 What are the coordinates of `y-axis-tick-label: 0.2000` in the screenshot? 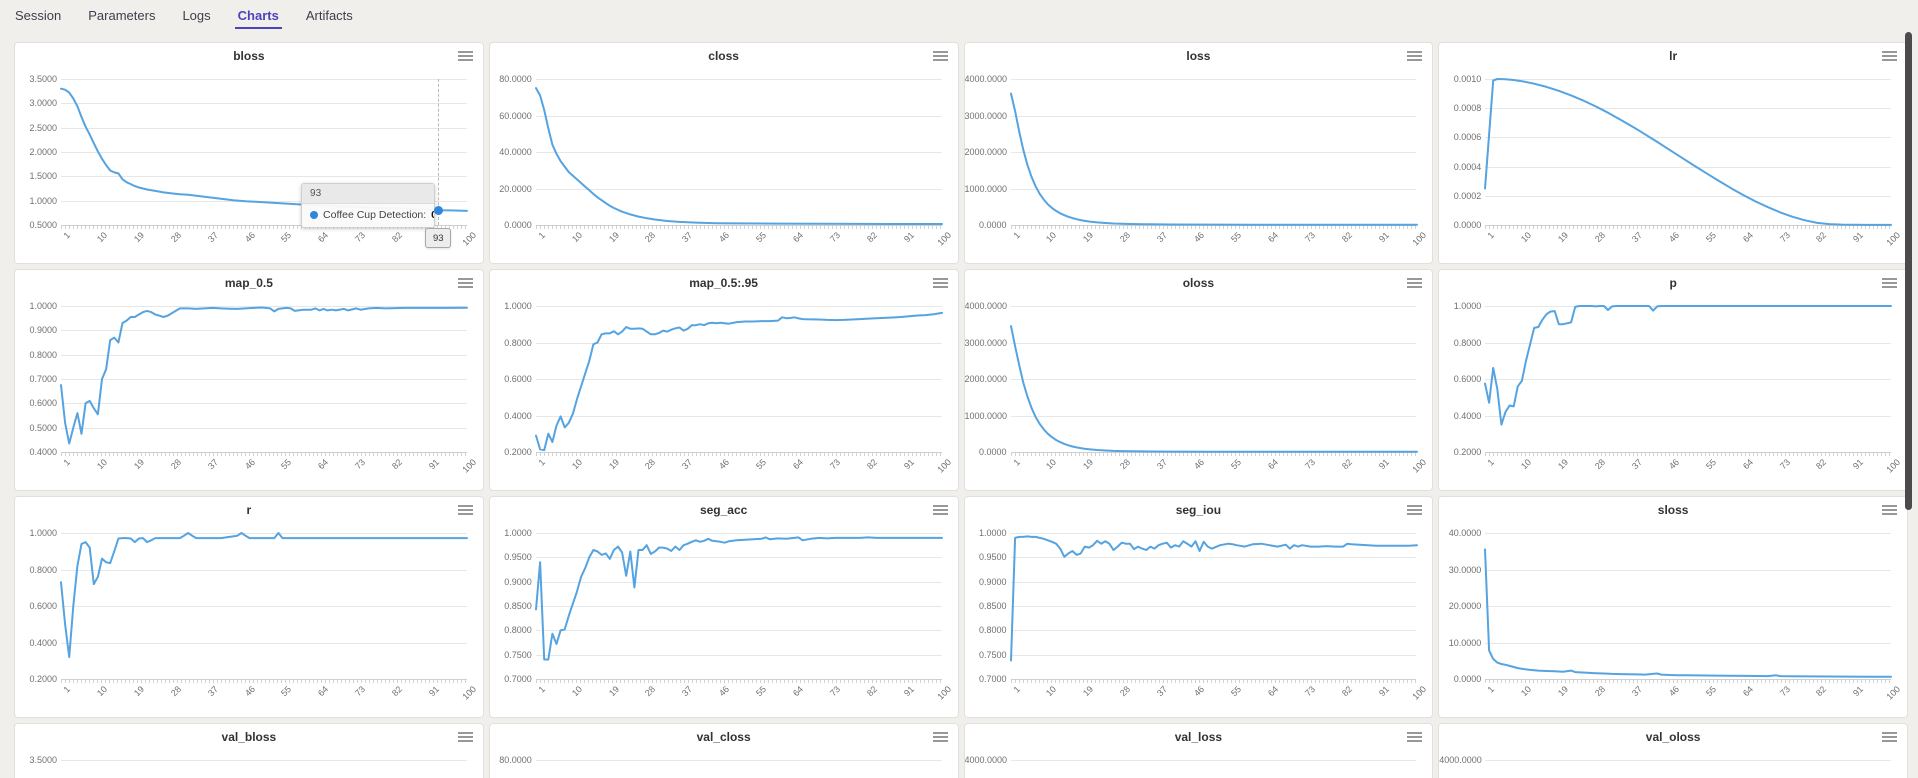 It's located at (518, 452).